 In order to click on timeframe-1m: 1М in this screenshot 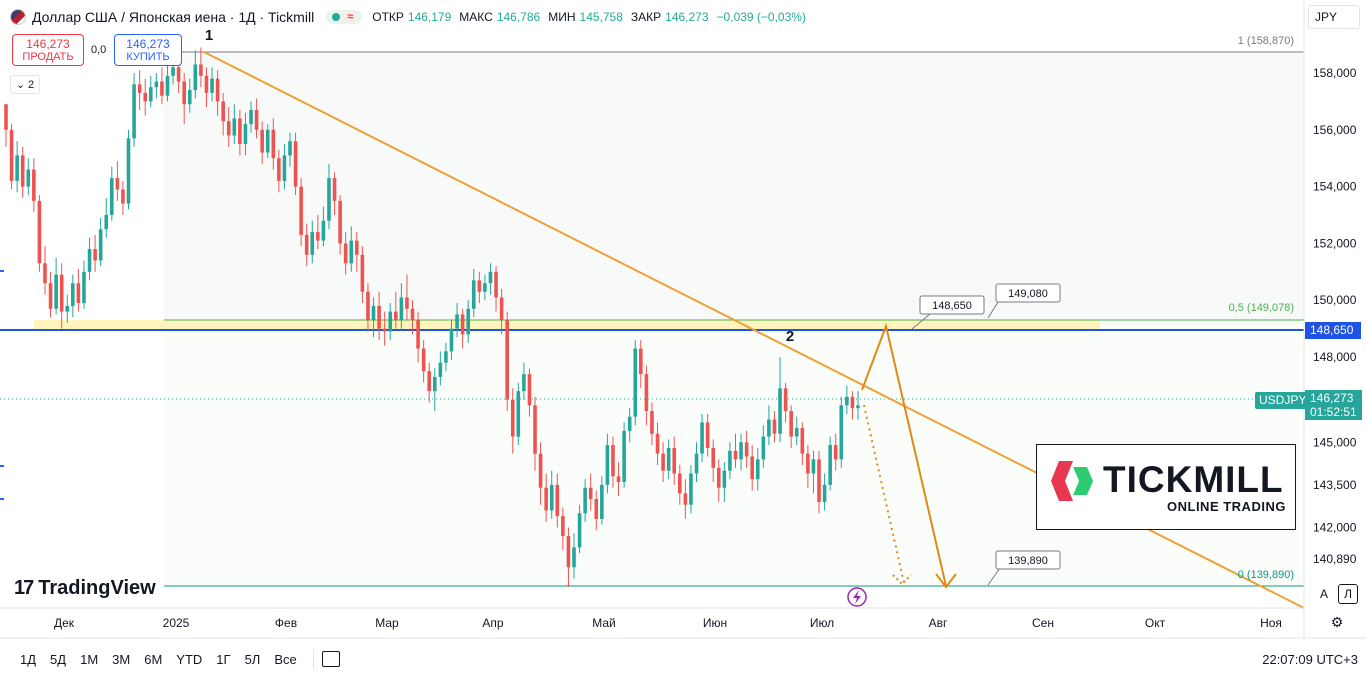, I will do `click(89, 659)`.